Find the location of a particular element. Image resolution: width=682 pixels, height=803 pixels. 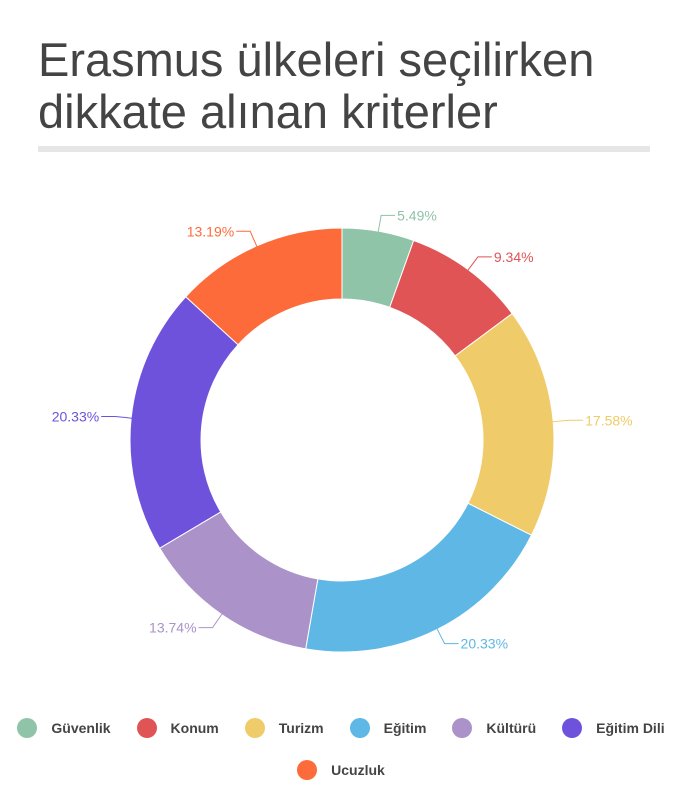

leader-line-kulturu is located at coordinates (211, 620).